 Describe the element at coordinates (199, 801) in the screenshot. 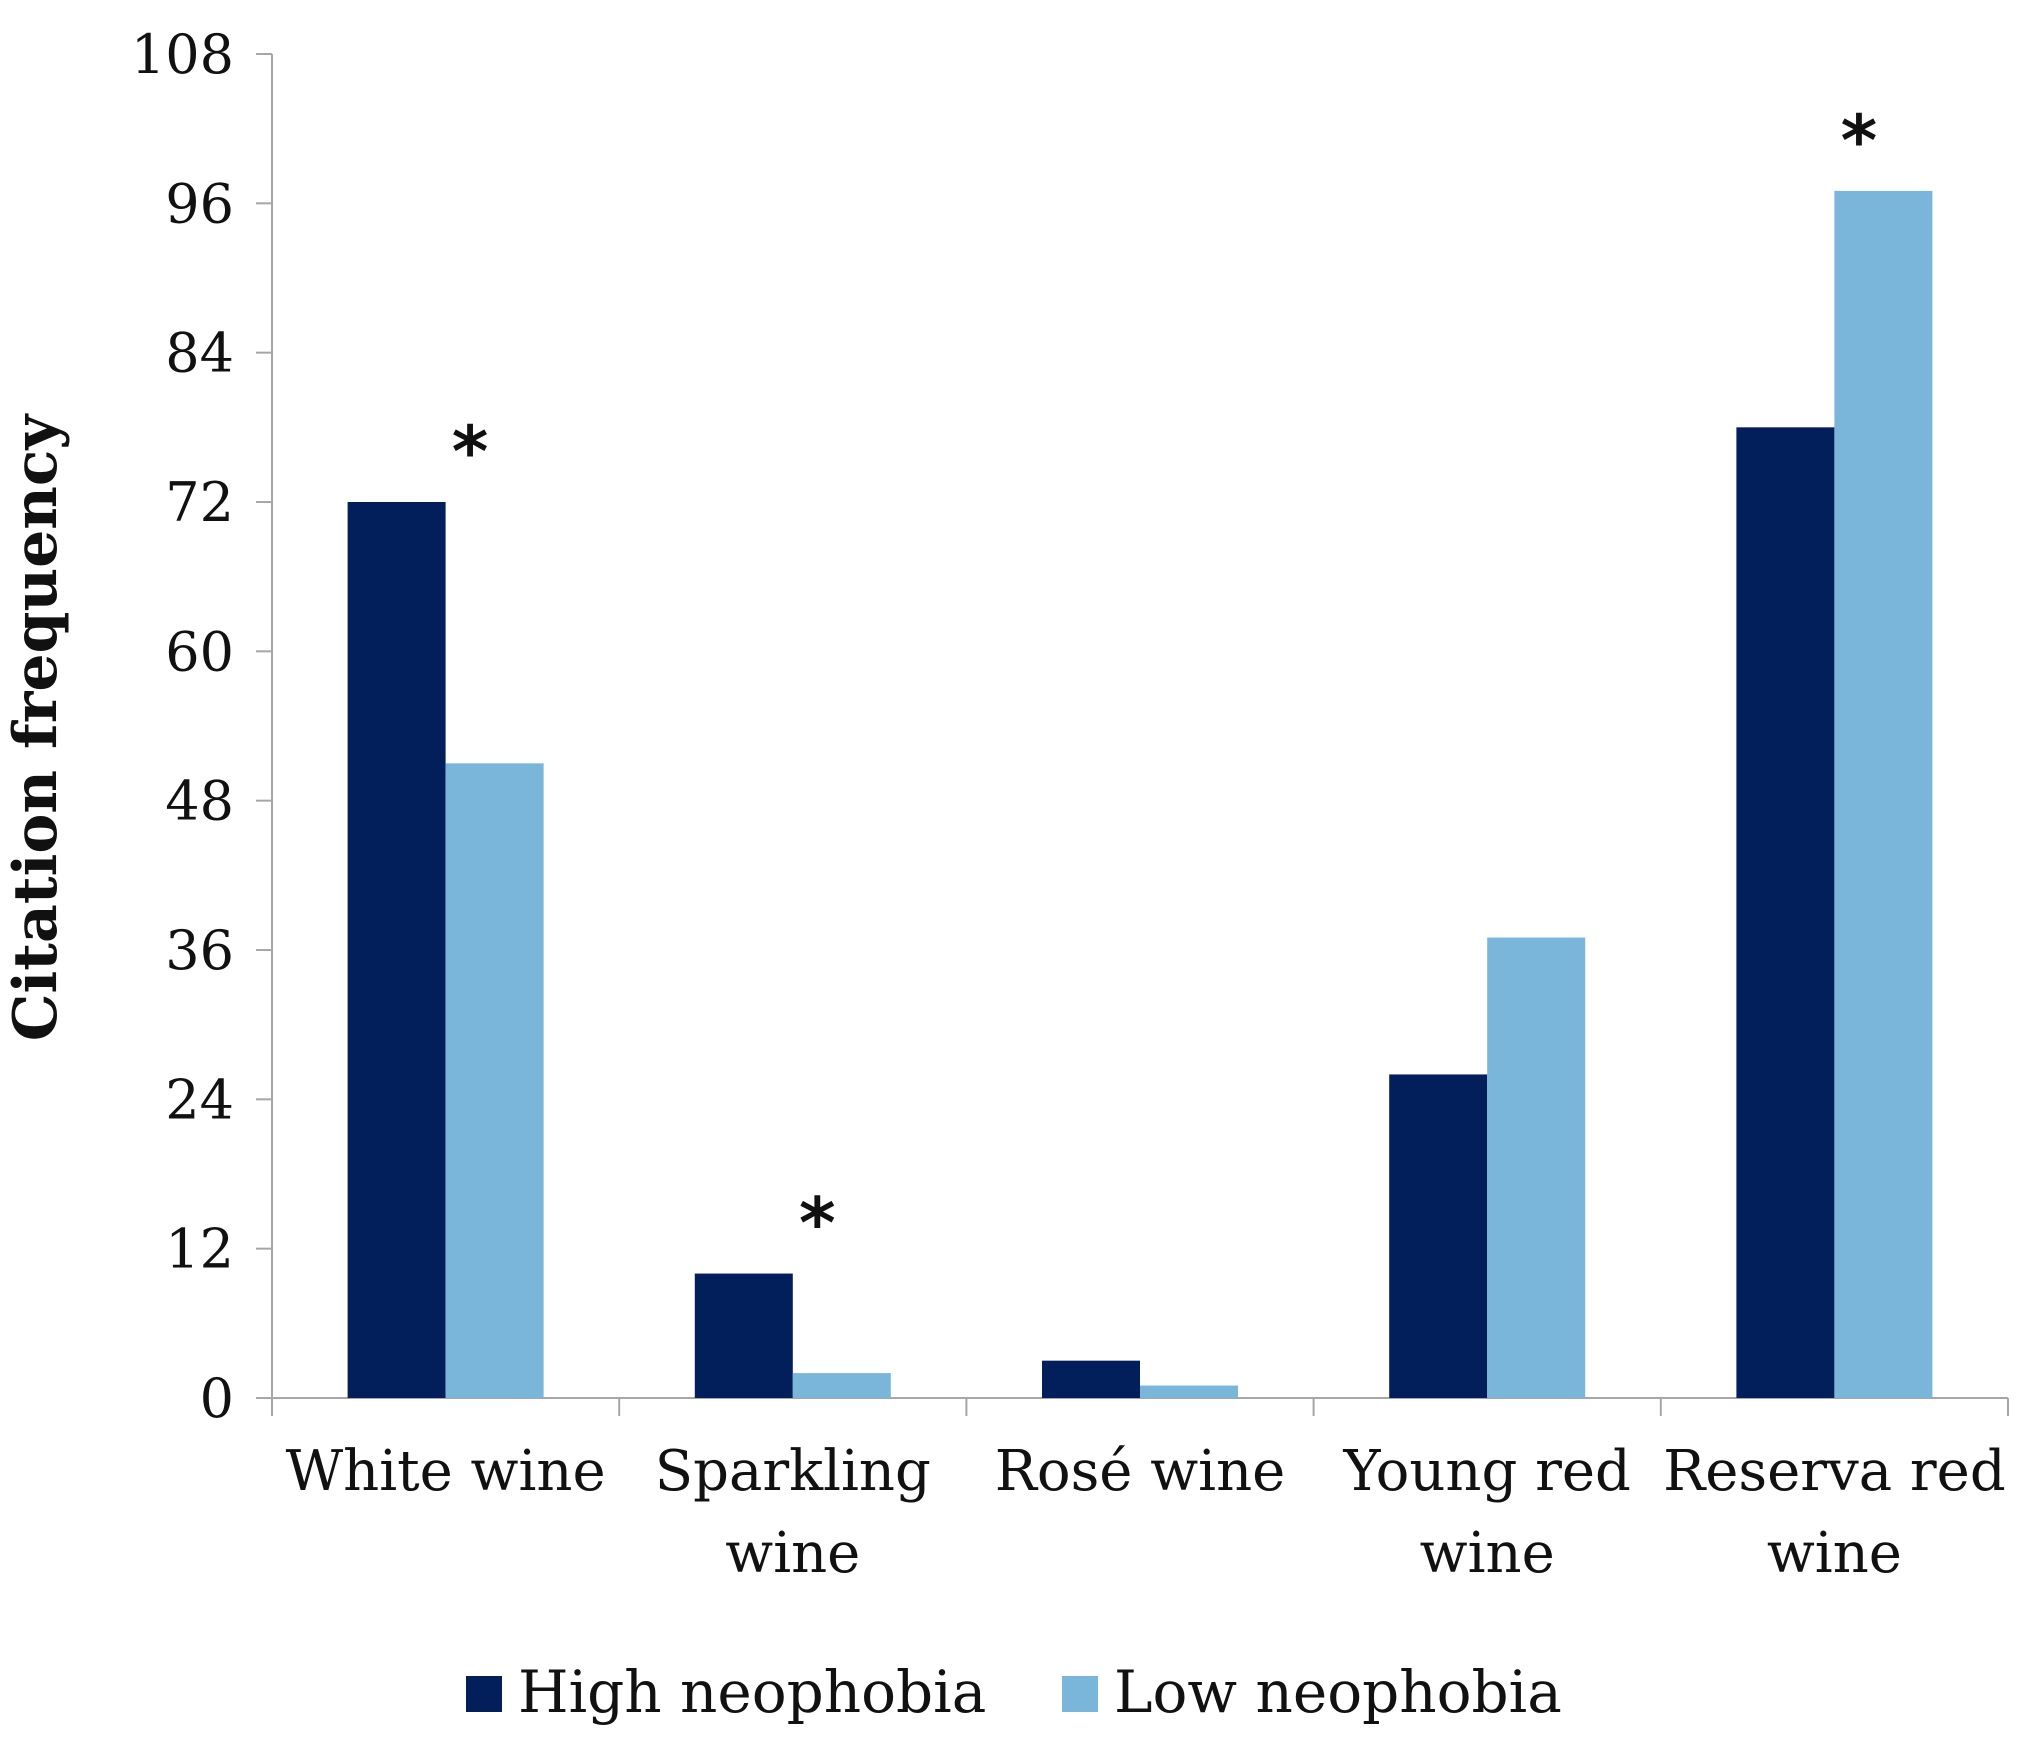

I see `y-tick-label: 48` at that location.